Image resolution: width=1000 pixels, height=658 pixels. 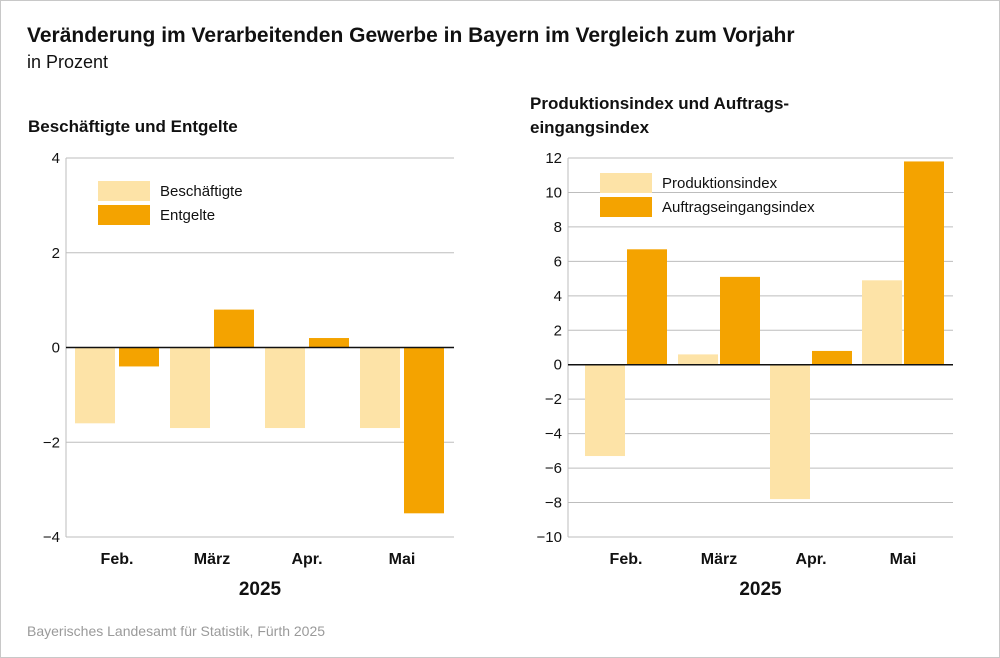 I want to click on chart1-category-label: März, so click(x=212, y=559).